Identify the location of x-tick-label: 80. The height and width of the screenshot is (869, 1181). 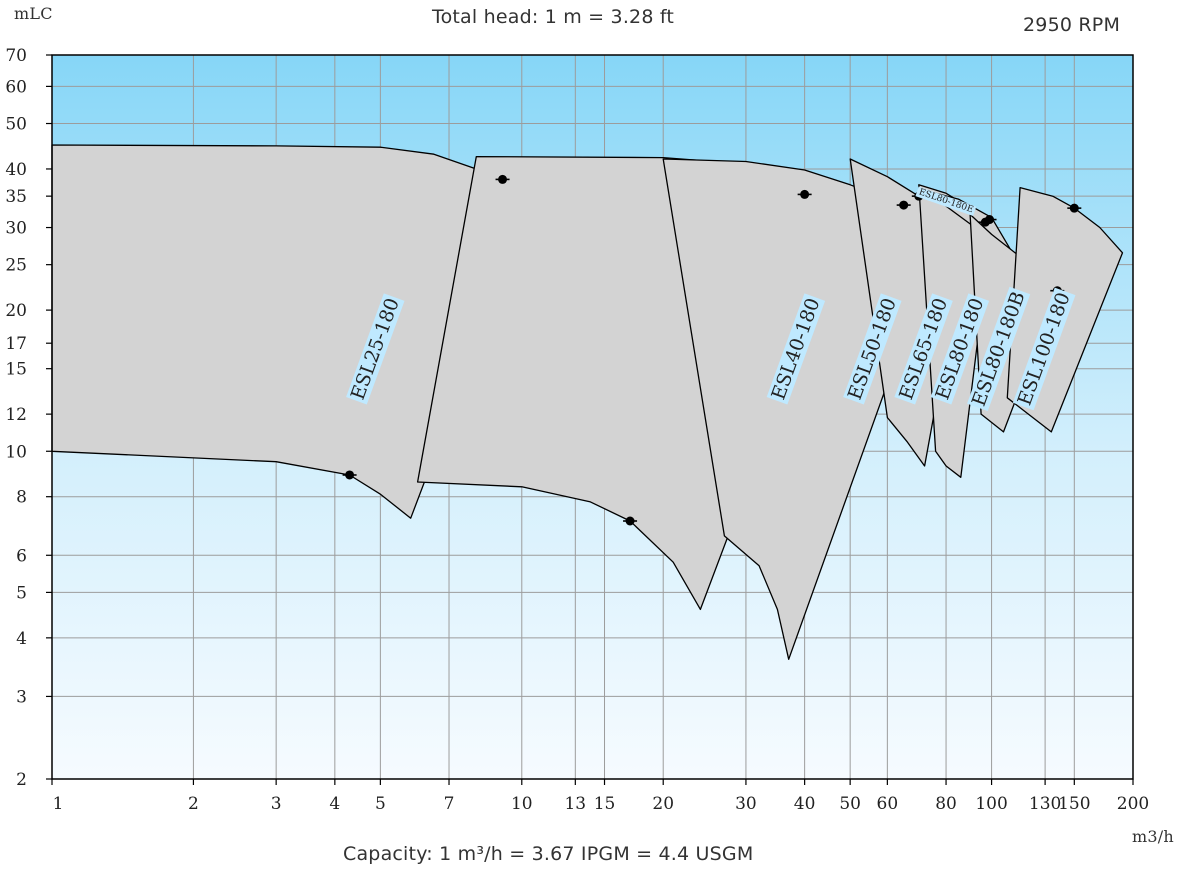
(946, 804).